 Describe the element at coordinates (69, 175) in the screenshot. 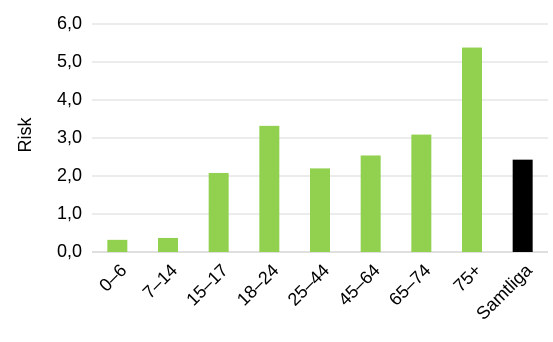

I see `y-tick-label: 2,0` at that location.